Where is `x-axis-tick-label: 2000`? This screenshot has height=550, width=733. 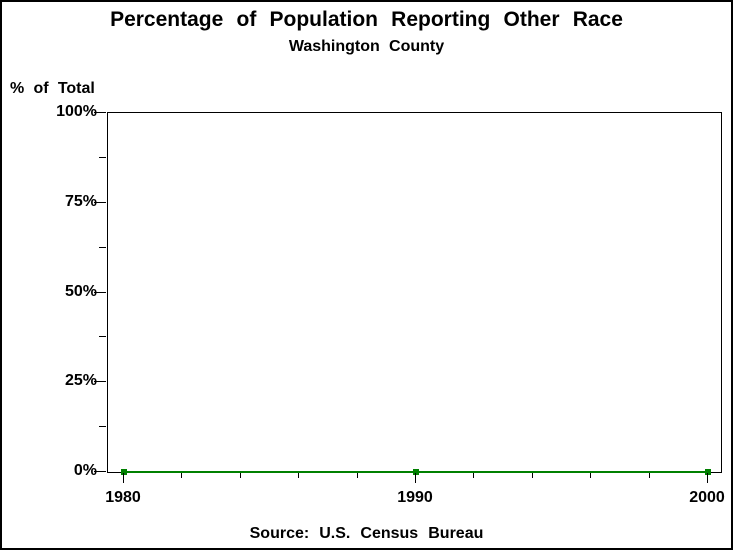 x-axis-tick-label: 2000 is located at coordinates (707, 497).